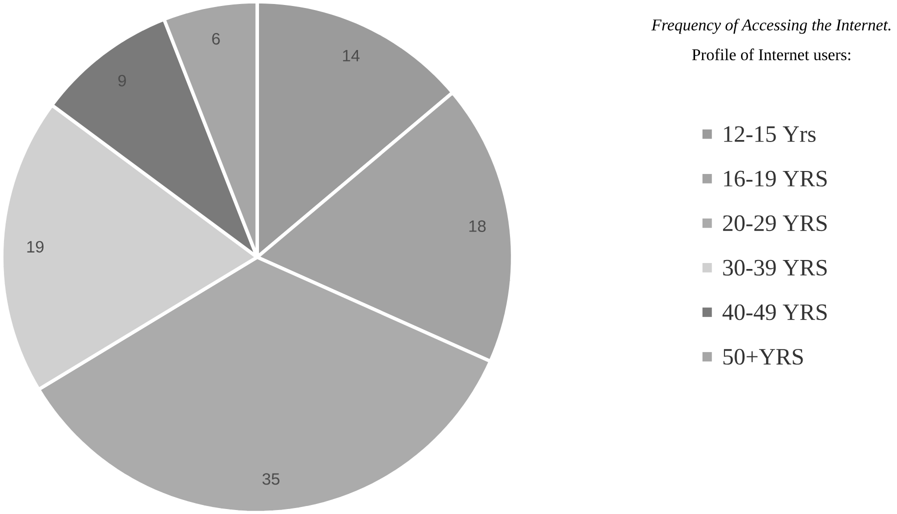 The width and height of the screenshot is (897, 514). What do you see at coordinates (775, 178) in the screenshot?
I see `legend-label: 16-19 YRS` at bounding box center [775, 178].